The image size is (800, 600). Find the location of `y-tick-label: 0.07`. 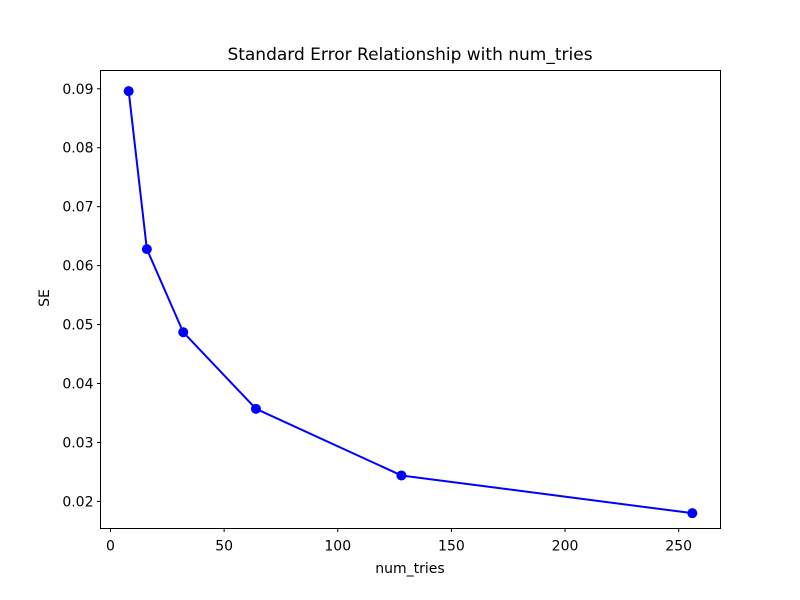

y-tick-label: 0.07 is located at coordinates (77, 208).